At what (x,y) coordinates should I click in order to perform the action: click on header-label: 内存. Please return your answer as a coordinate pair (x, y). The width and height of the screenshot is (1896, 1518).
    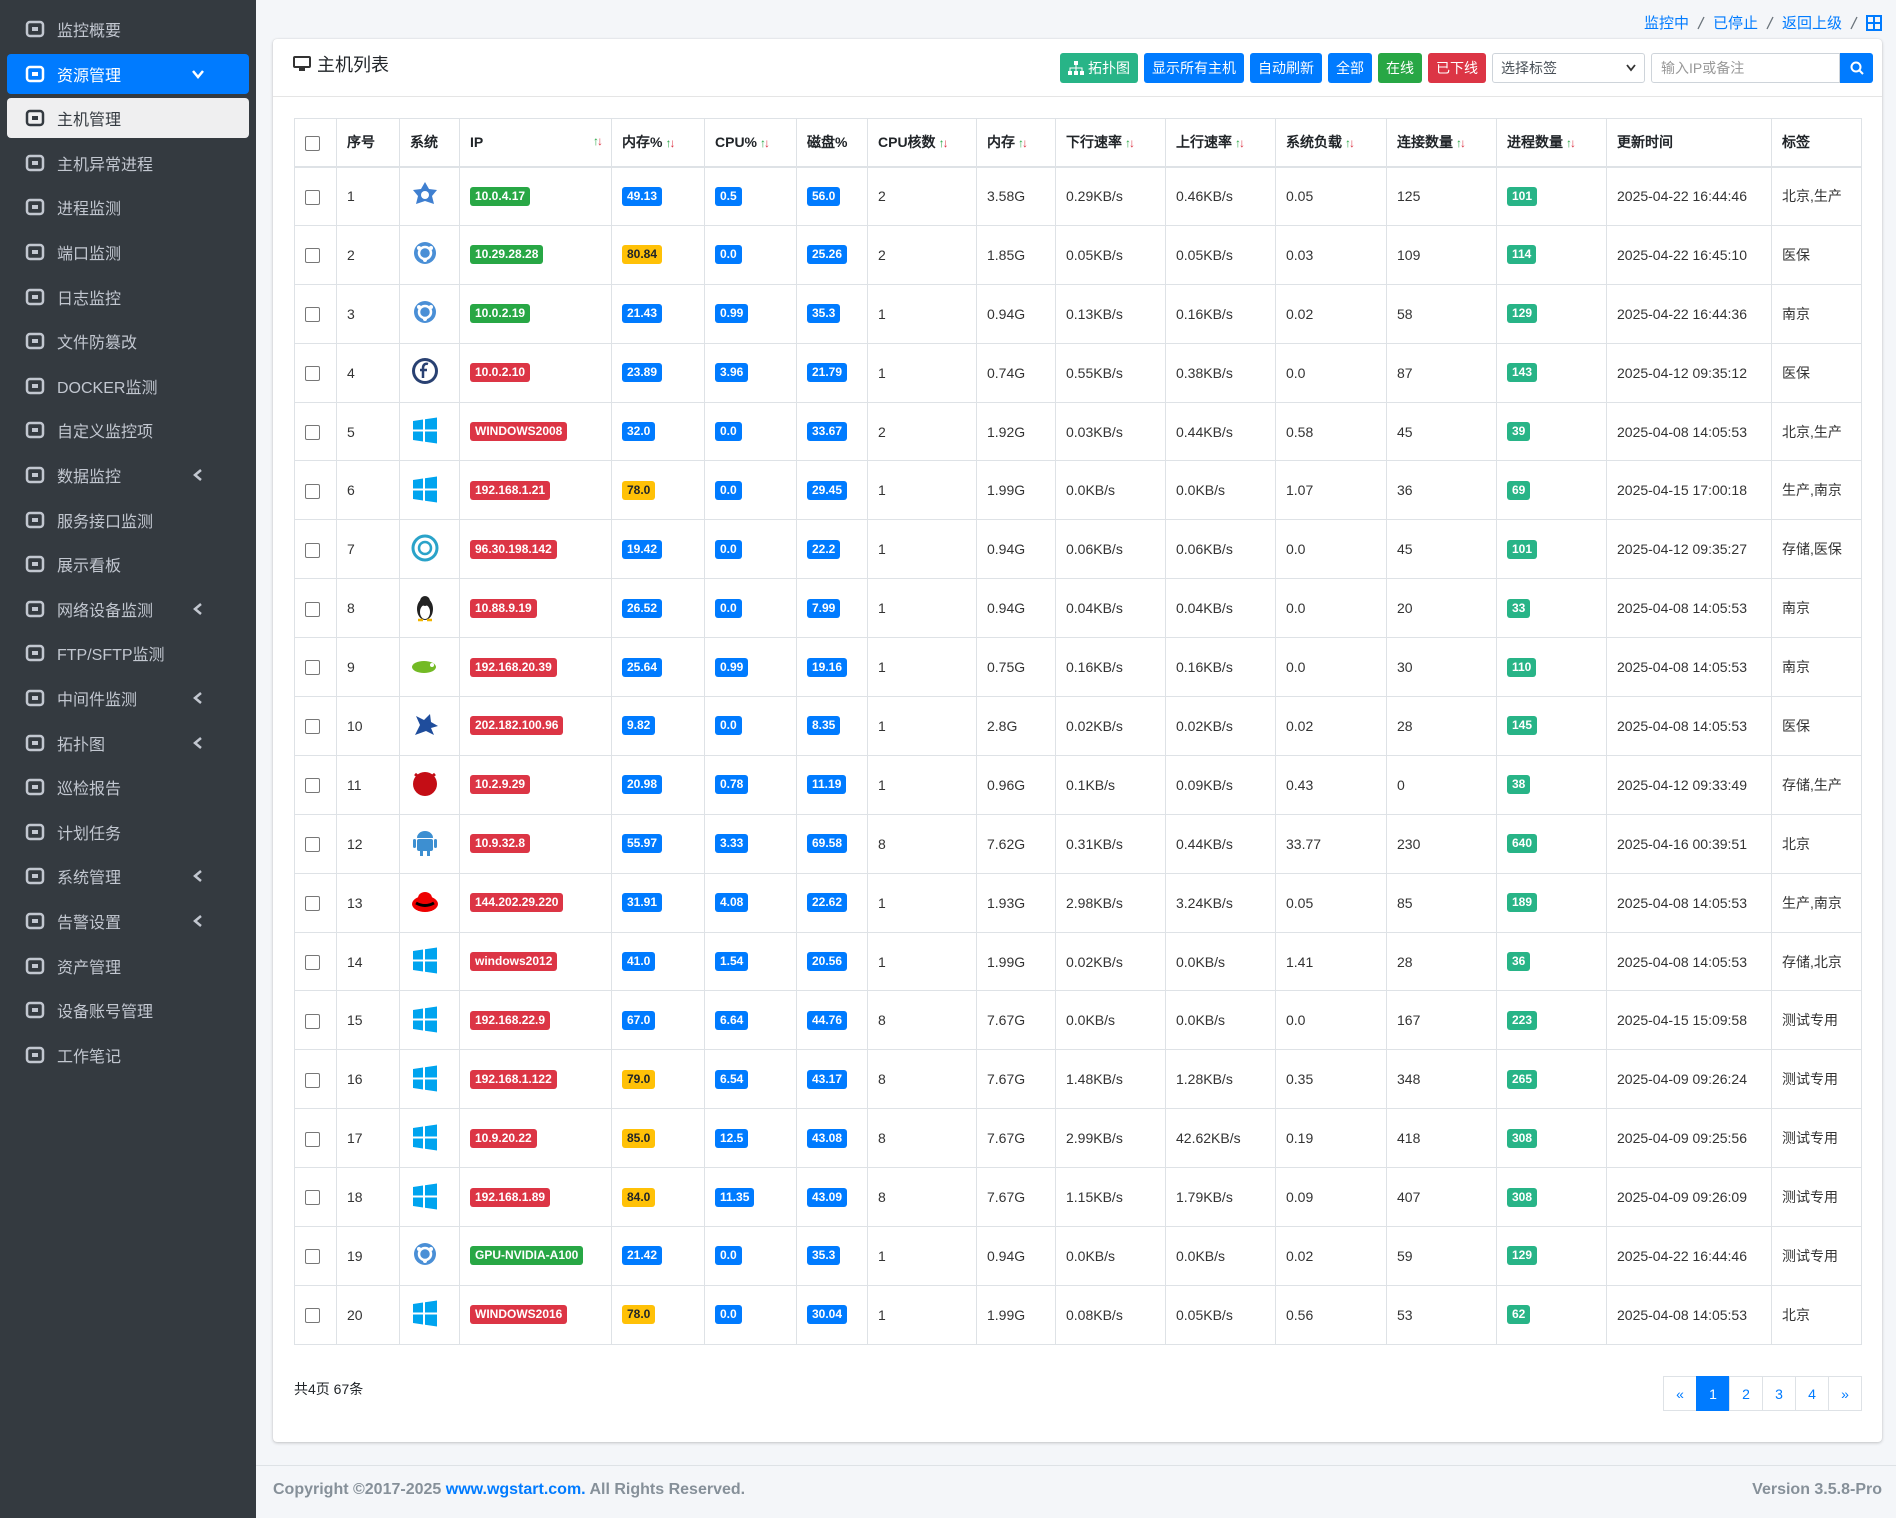
    Looking at the image, I should click on (1001, 142).